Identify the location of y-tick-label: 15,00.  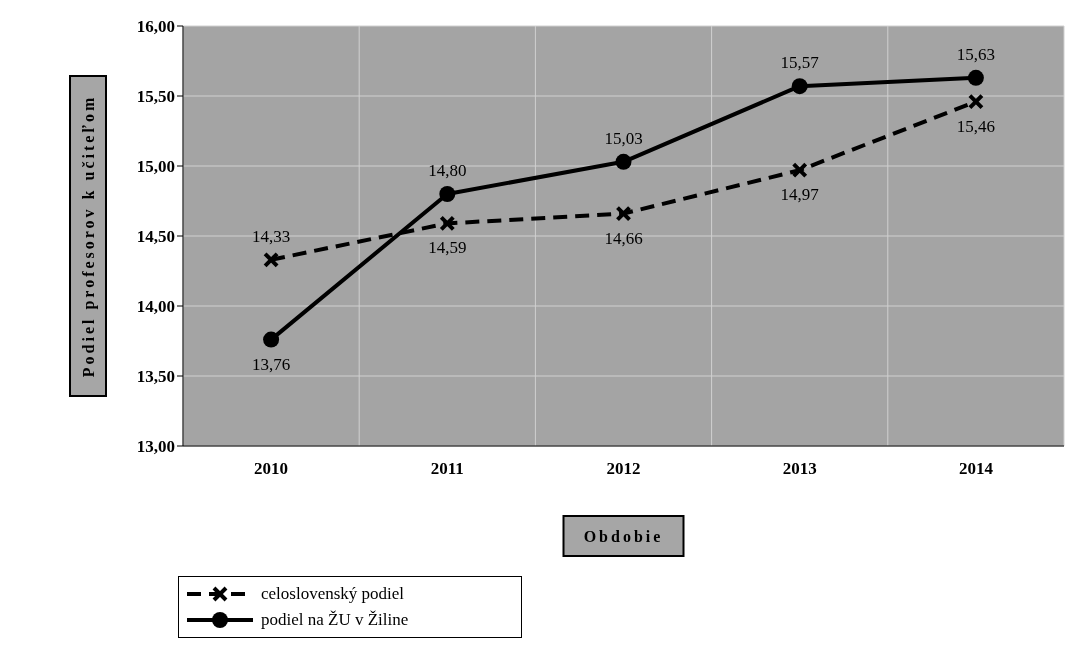
(155, 167).